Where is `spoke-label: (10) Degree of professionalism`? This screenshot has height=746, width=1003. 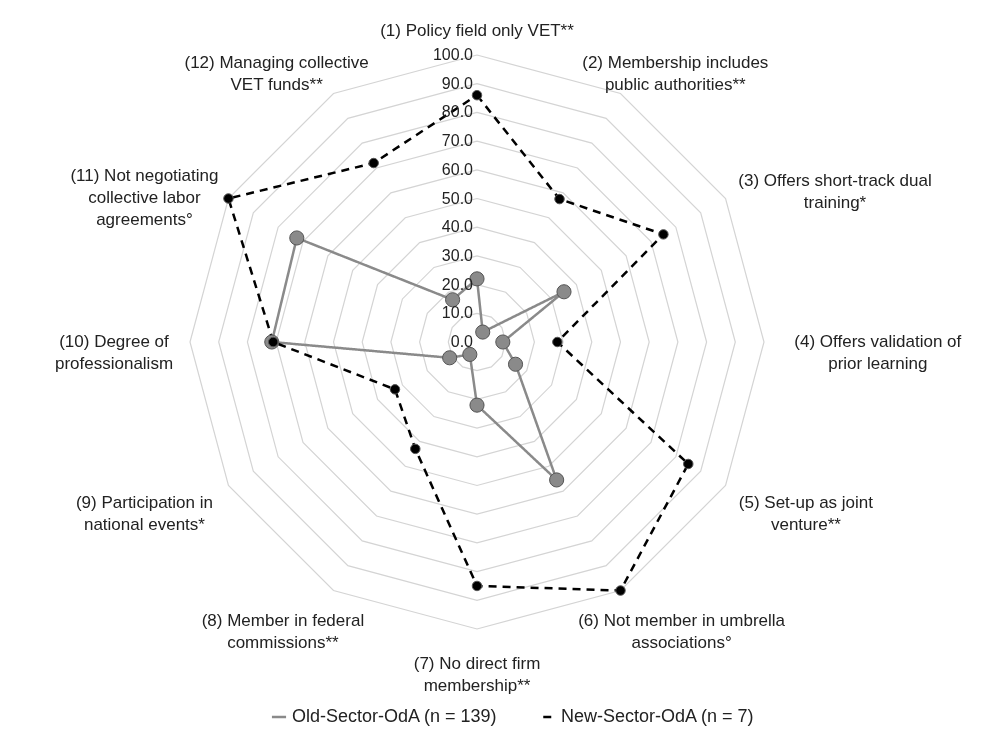
spoke-label: (10) Degree of professionalism is located at coordinates (114, 352).